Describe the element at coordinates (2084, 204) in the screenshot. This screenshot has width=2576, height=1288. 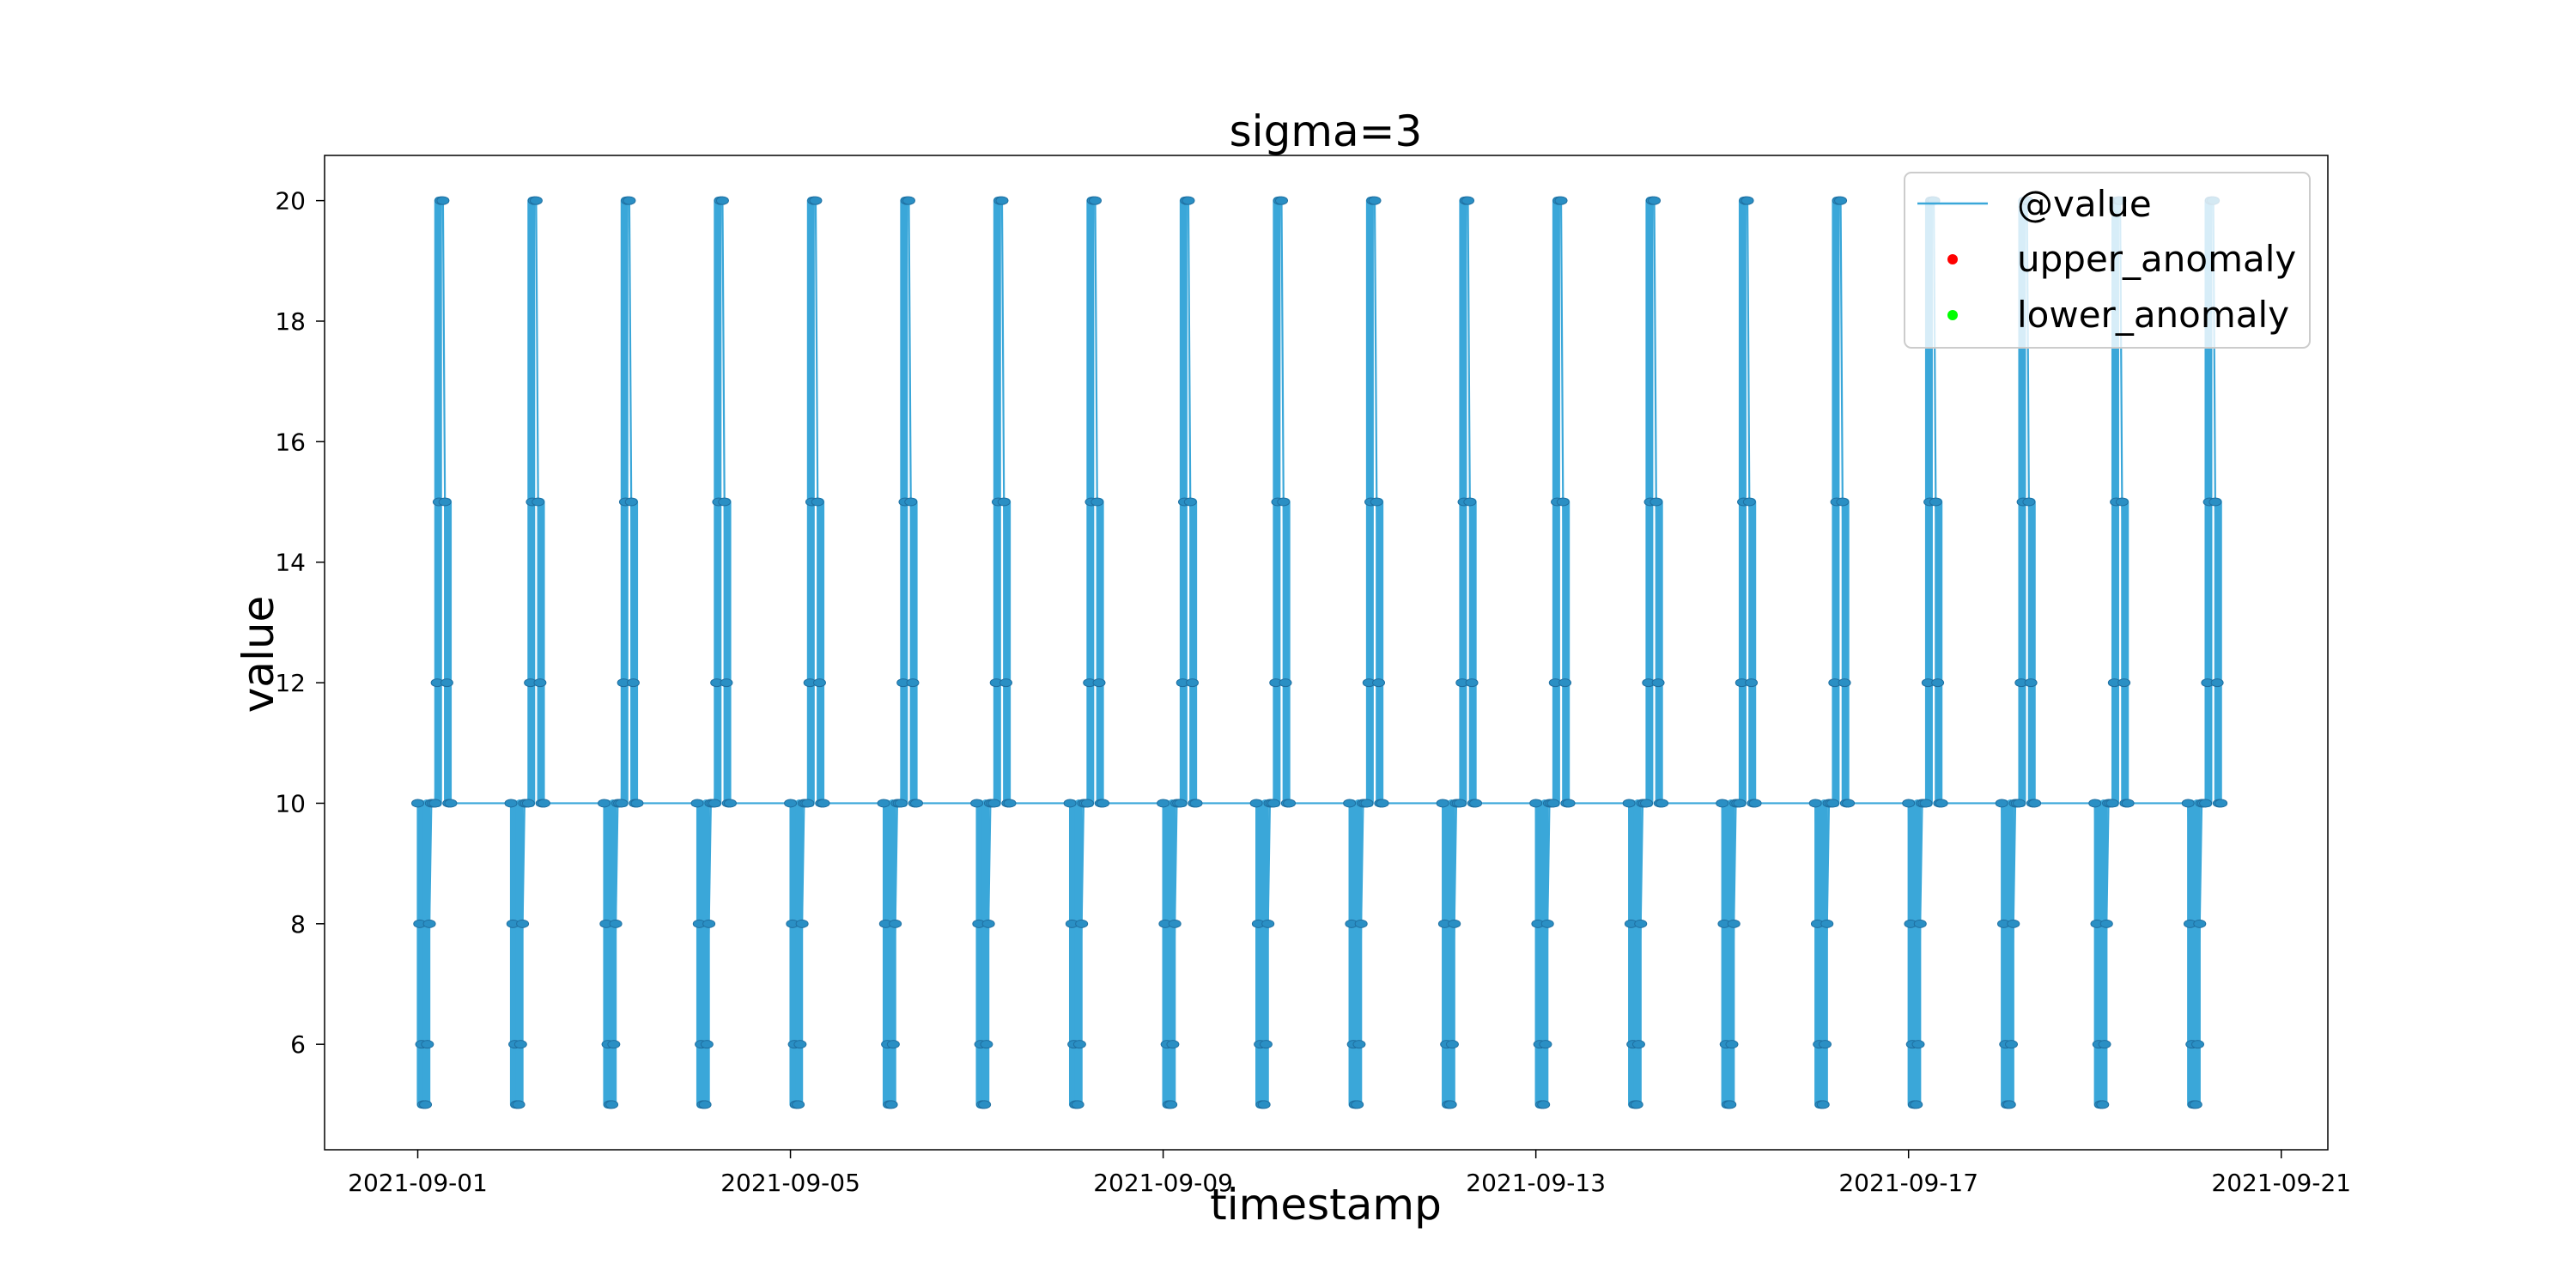
I see `legend-label-value: @value` at that location.